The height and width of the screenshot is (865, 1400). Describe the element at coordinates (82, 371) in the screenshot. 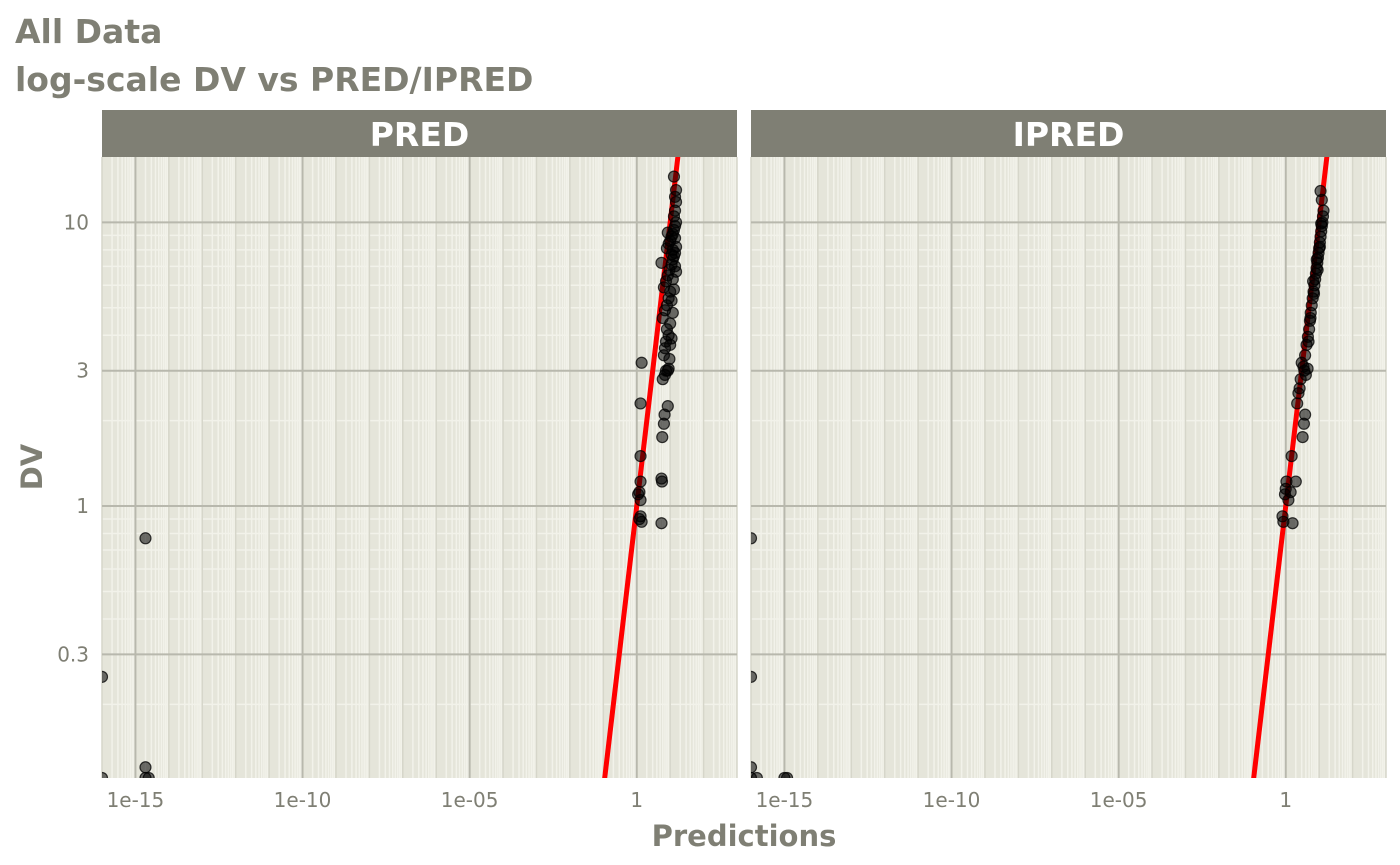

I see `y-tick-label: 3` at that location.